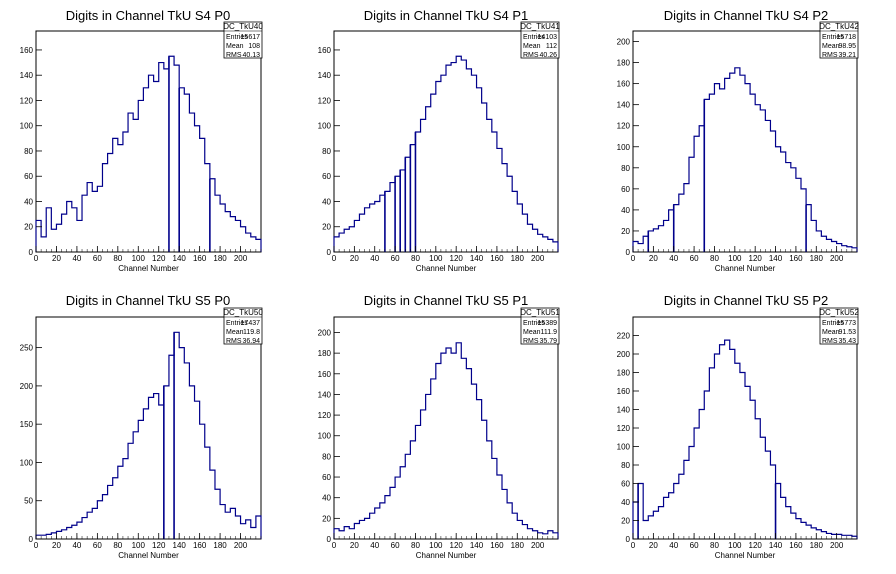 The image size is (896, 574). I want to click on y-tick-label: 180, so click(325, 353).